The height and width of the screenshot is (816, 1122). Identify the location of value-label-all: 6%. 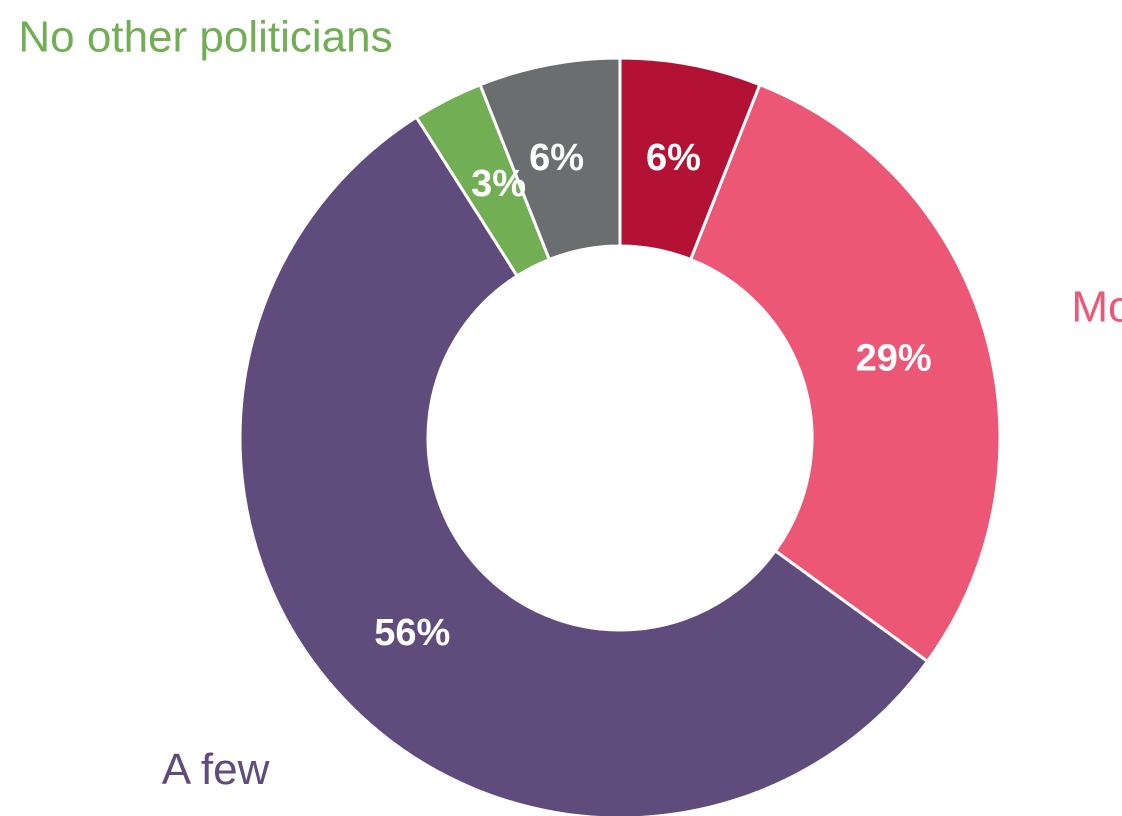
(673, 158).